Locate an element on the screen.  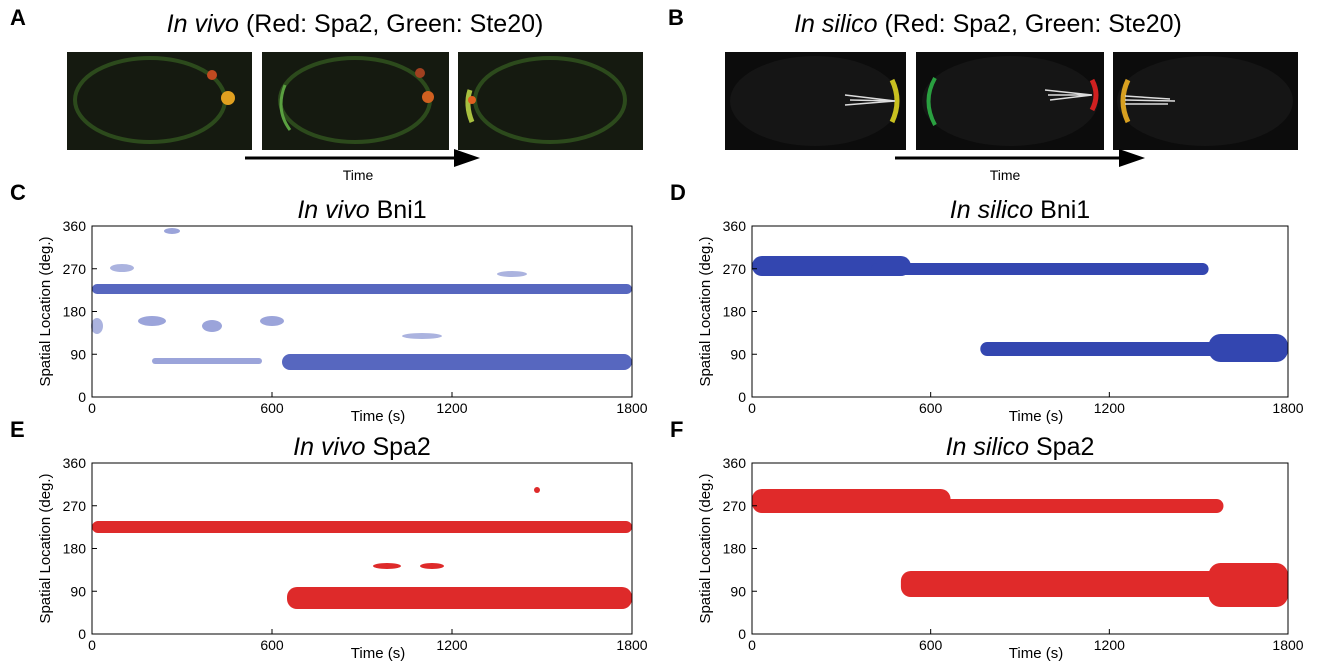
panel-letter: E is located at coordinates (17, 429).